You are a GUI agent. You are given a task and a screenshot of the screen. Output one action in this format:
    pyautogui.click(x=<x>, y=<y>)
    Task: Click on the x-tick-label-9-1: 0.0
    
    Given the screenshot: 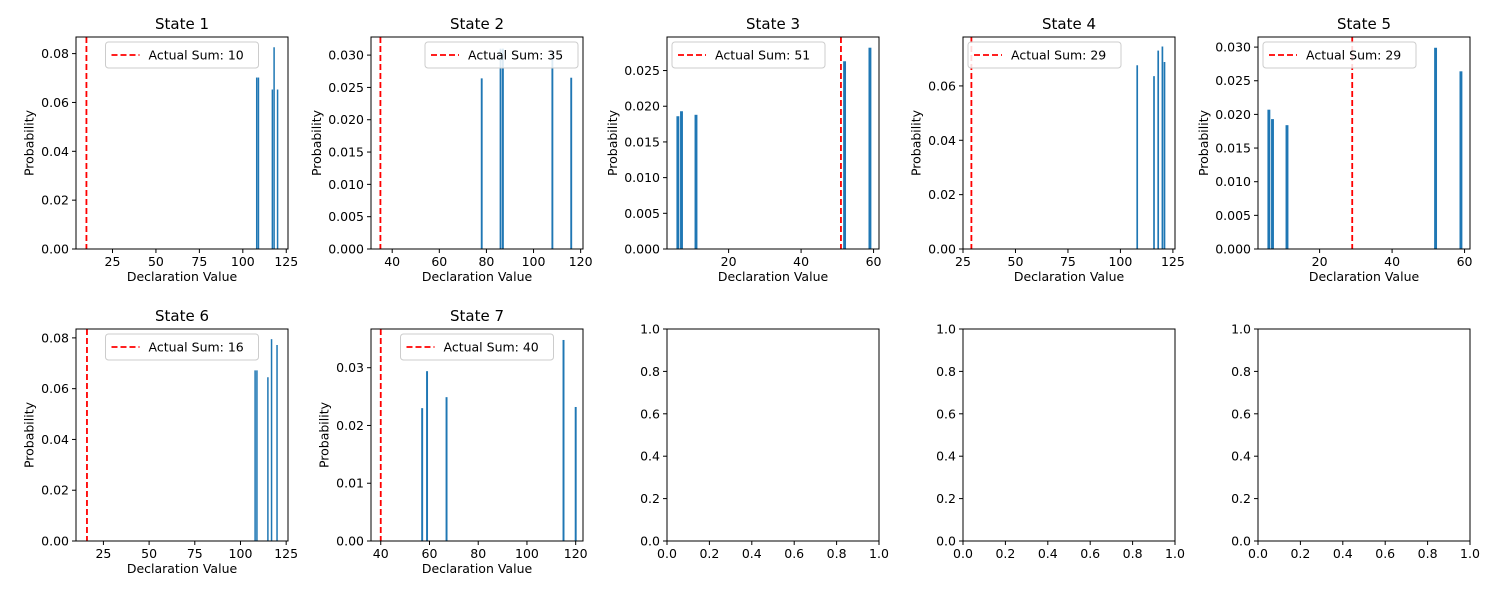 What is the action you would take?
    pyautogui.click(x=963, y=553)
    